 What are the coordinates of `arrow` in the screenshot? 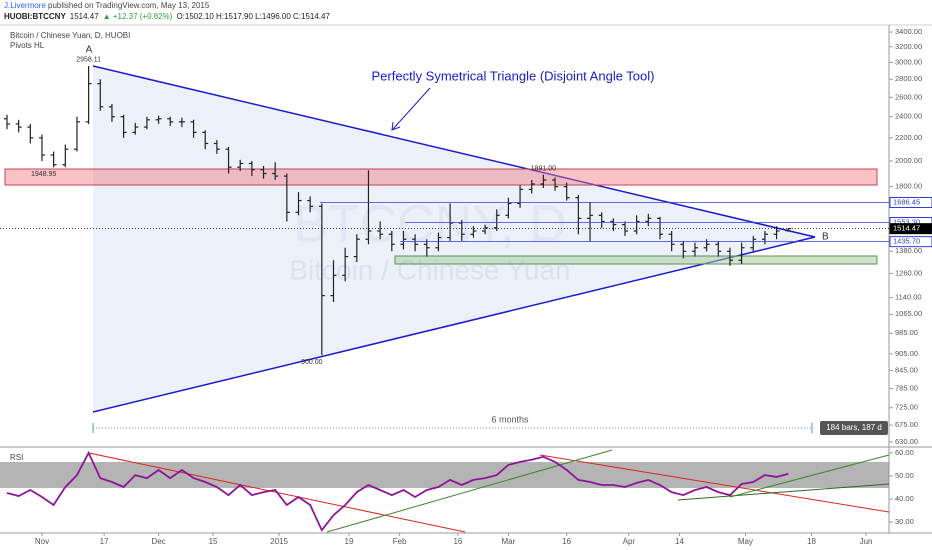 It's located at (411, 108).